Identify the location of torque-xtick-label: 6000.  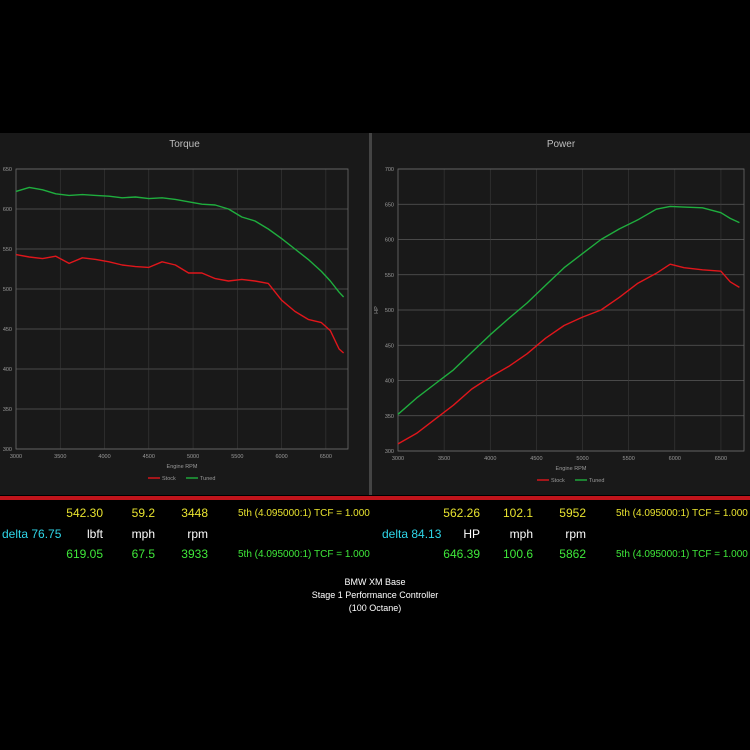
(281, 457).